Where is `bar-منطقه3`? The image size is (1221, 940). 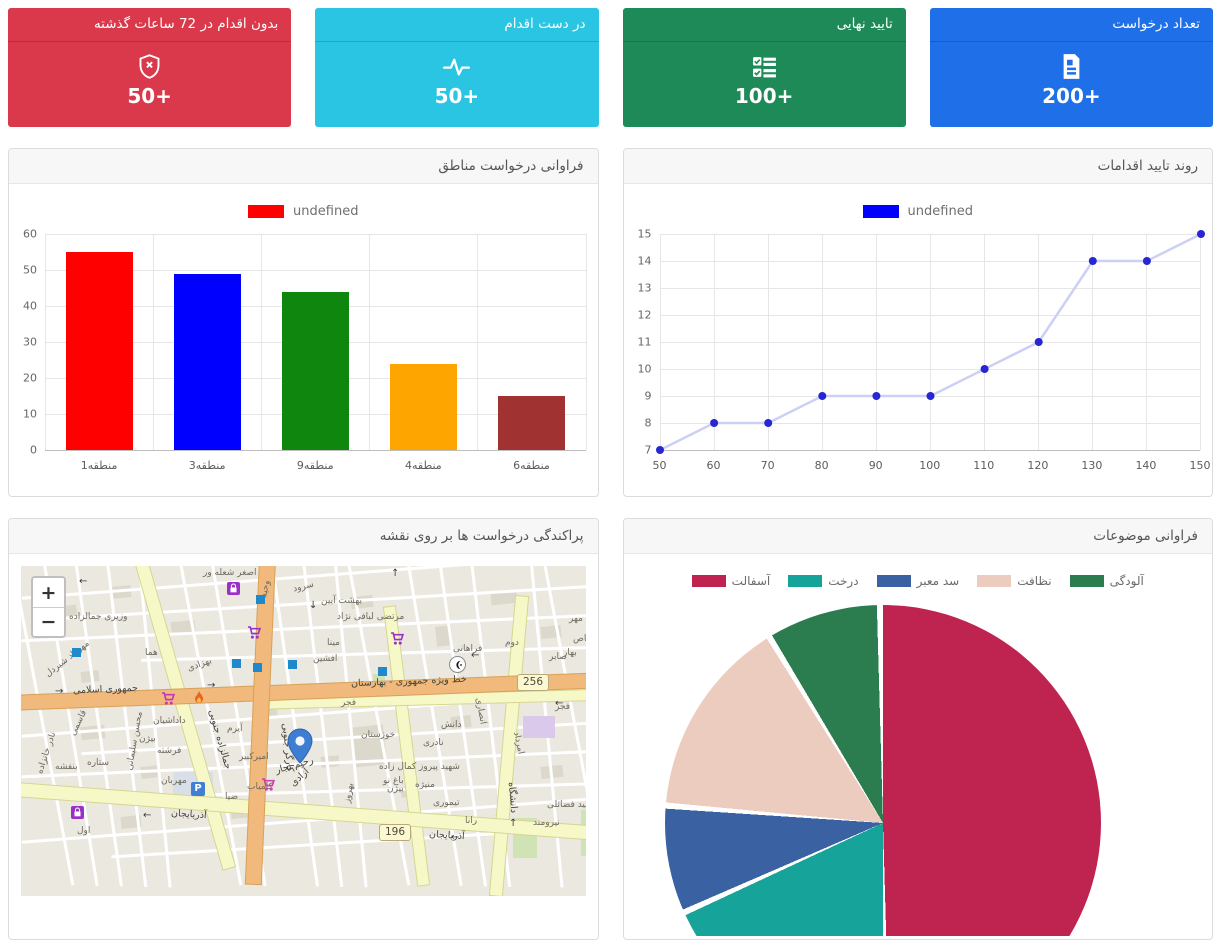 bar-منطقه3 is located at coordinates (207, 361).